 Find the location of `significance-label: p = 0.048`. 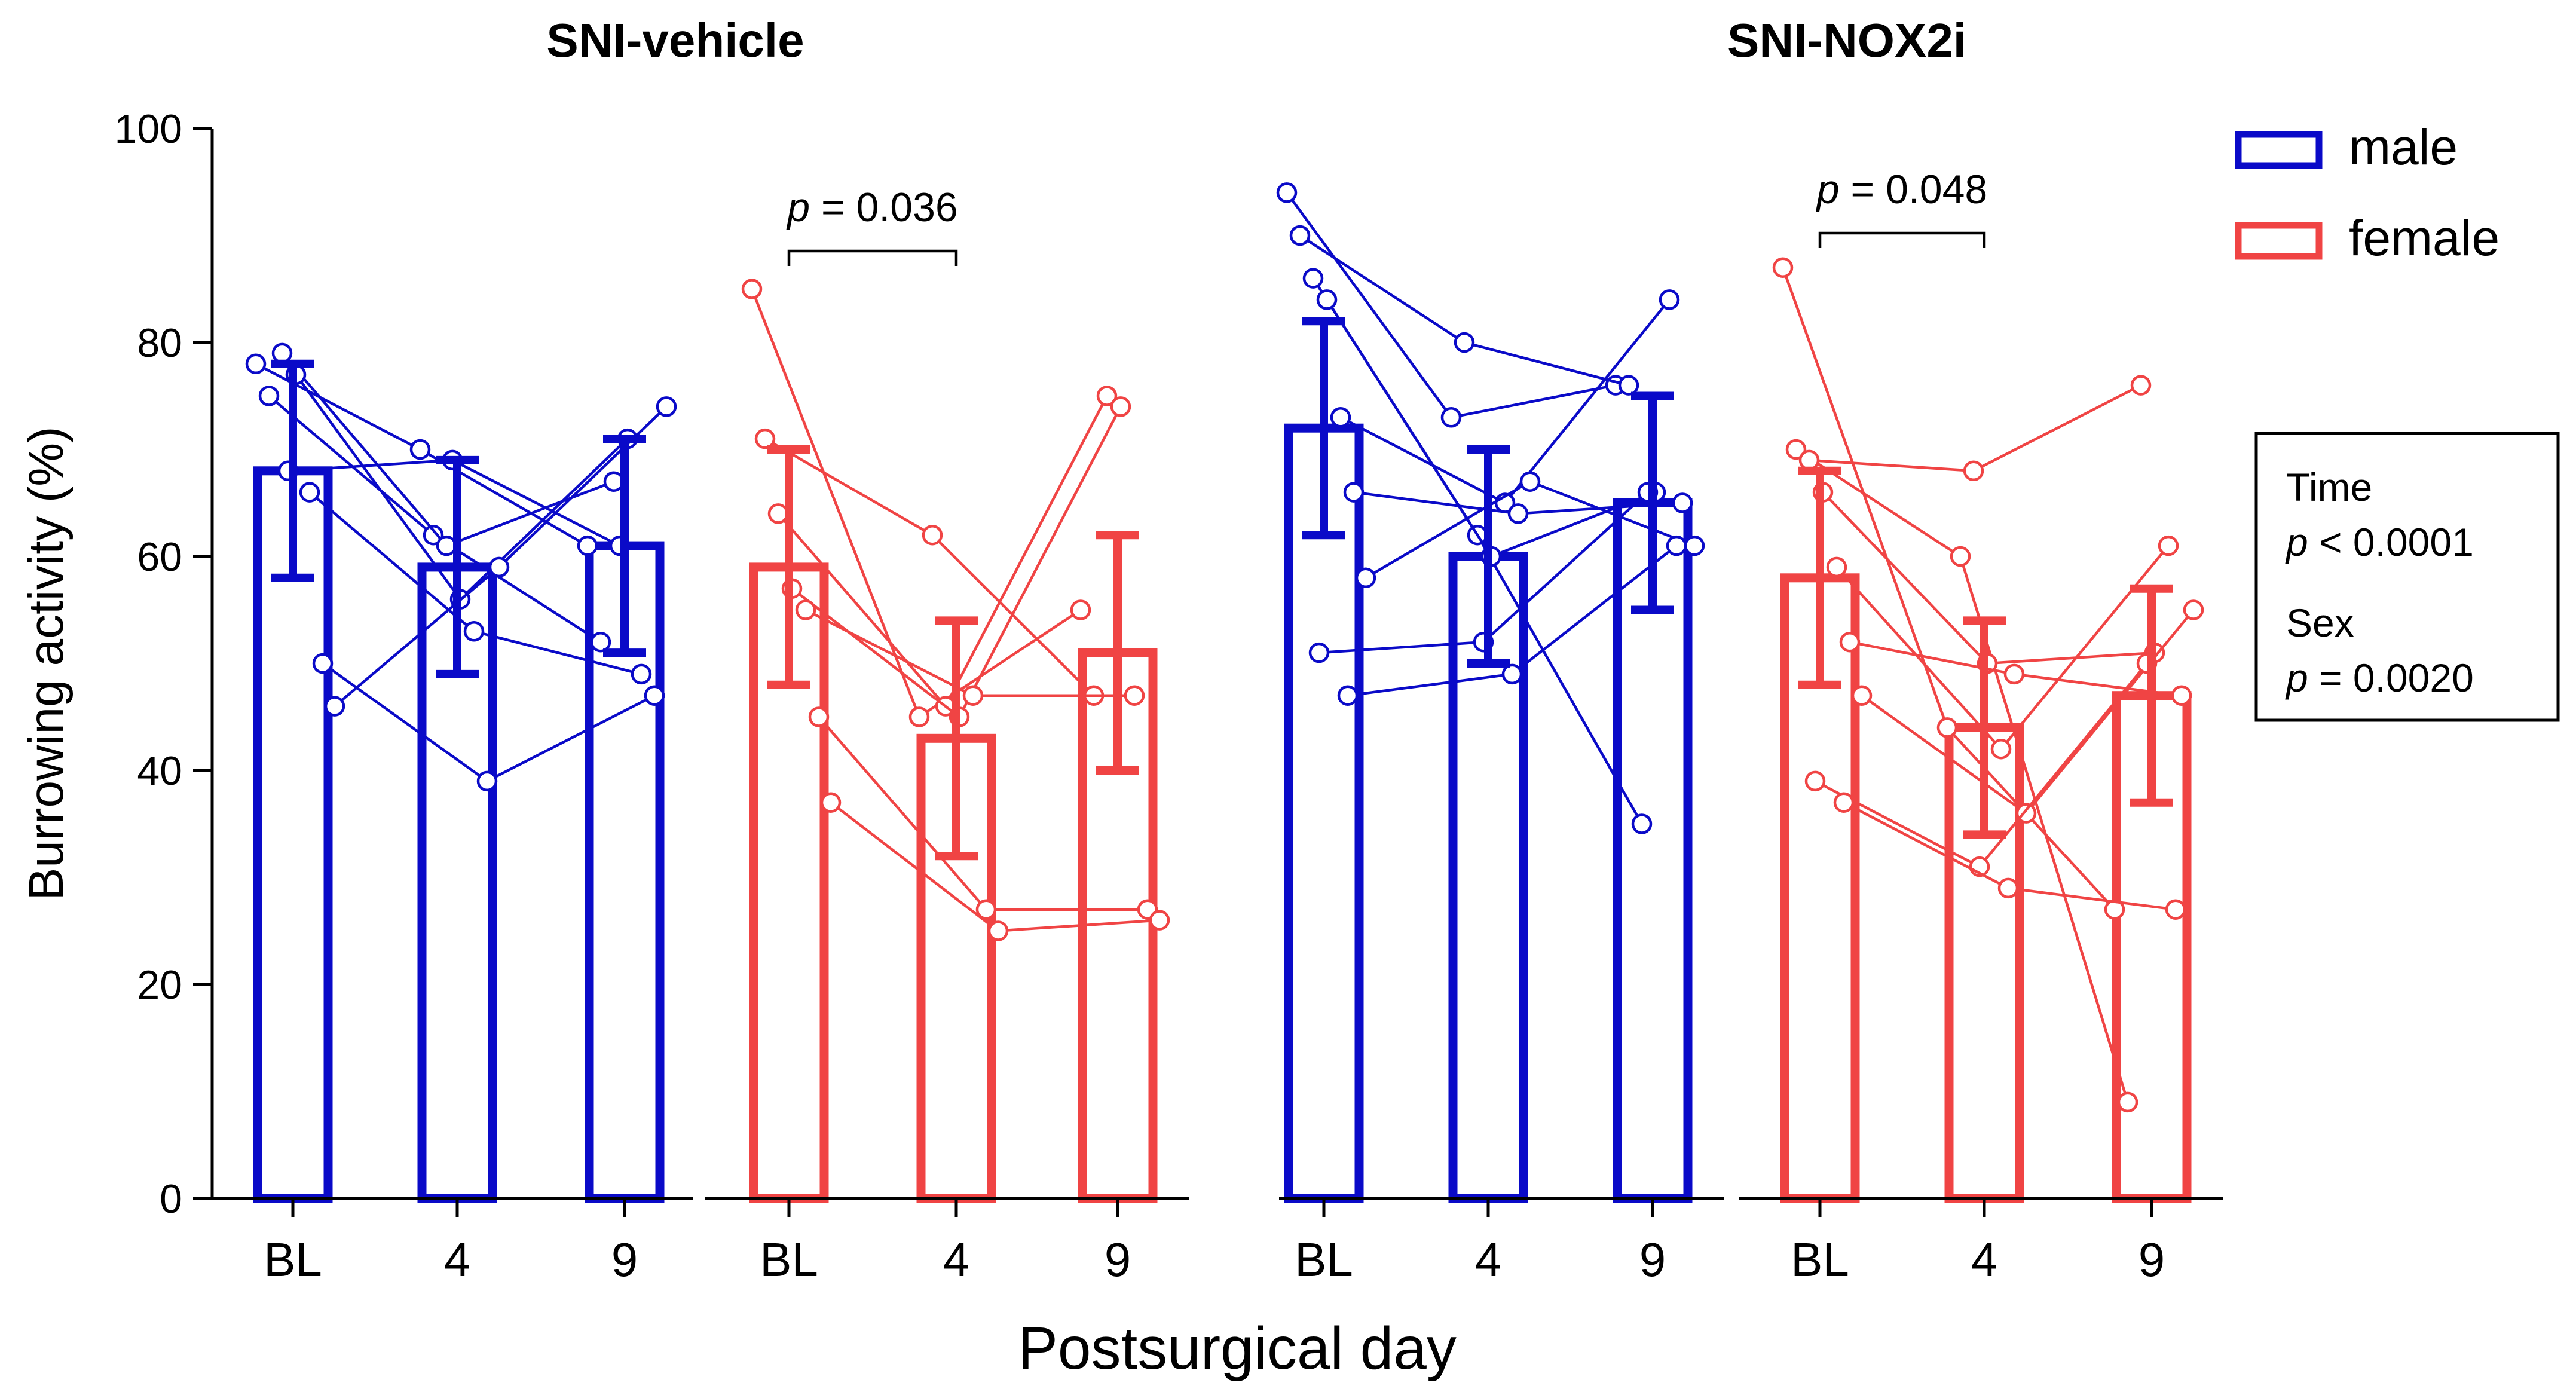

significance-label: p = 0.048 is located at coordinates (1902, 190).